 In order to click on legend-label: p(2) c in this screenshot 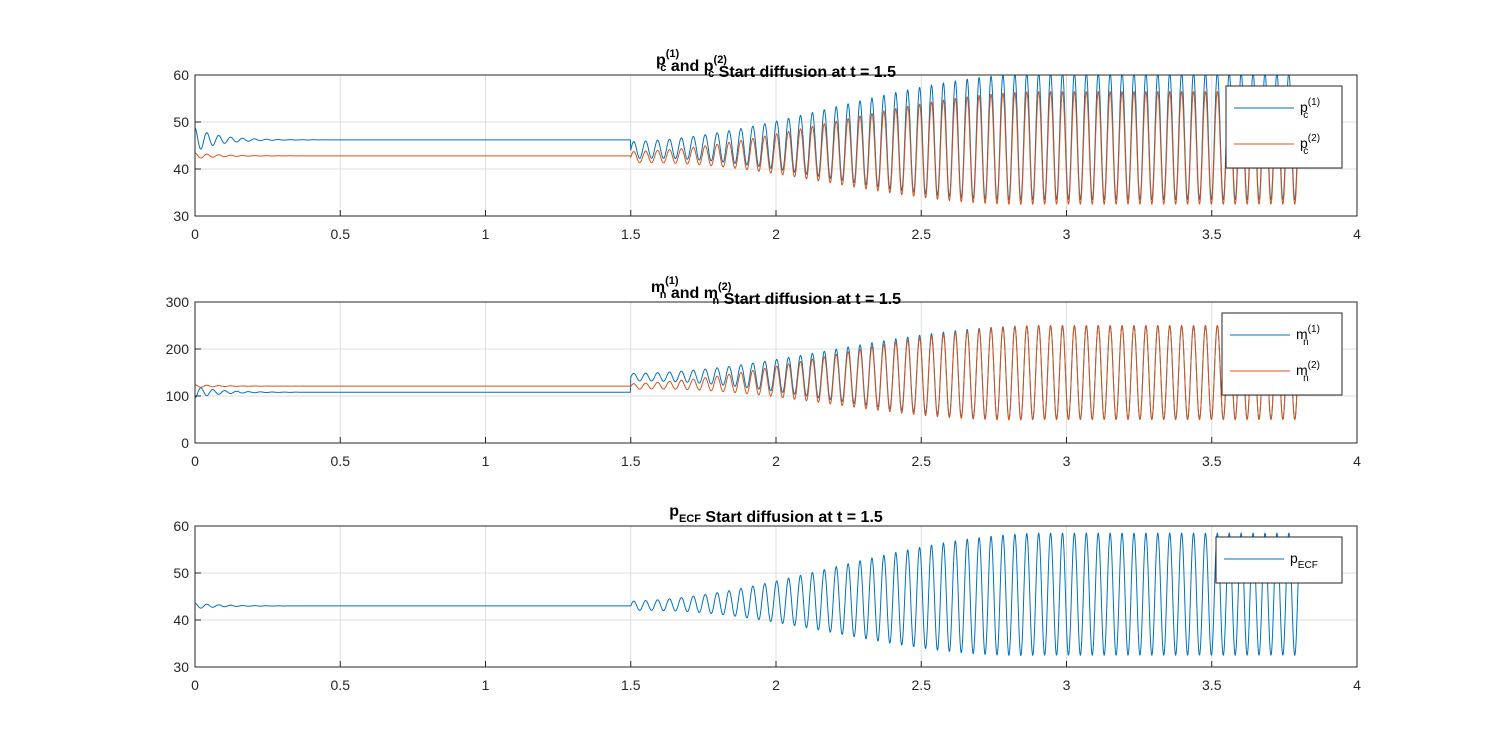, I will do `click(1310, 145)`.